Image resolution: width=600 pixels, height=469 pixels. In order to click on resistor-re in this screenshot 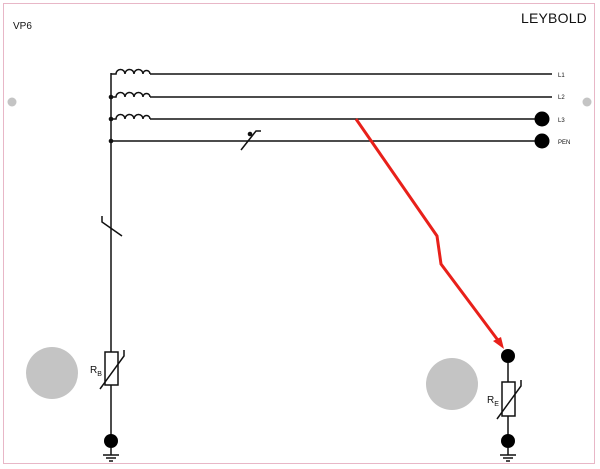, I will do `click(508, 399)`.